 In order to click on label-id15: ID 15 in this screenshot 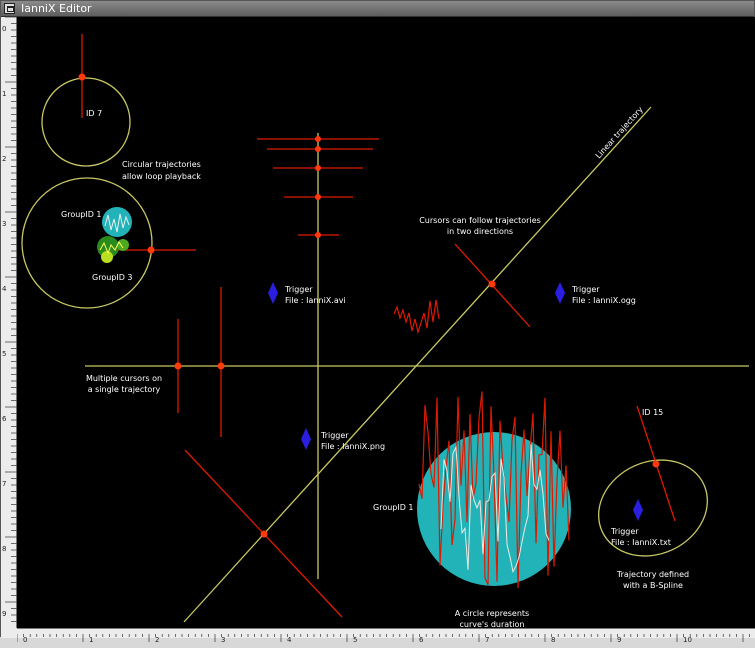, I will do `click(652, 412)`.